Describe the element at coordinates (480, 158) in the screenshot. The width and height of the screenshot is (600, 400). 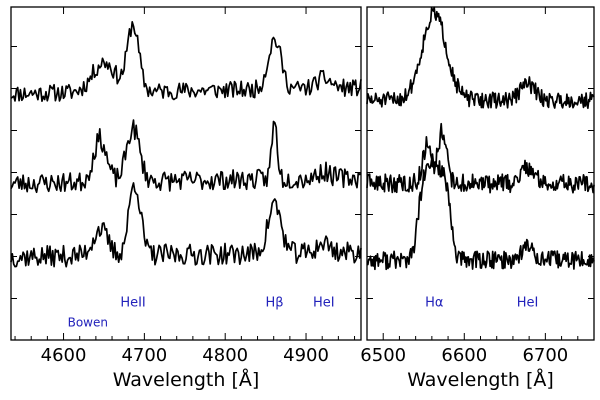
I see `right-spectrum-middle` at that location.